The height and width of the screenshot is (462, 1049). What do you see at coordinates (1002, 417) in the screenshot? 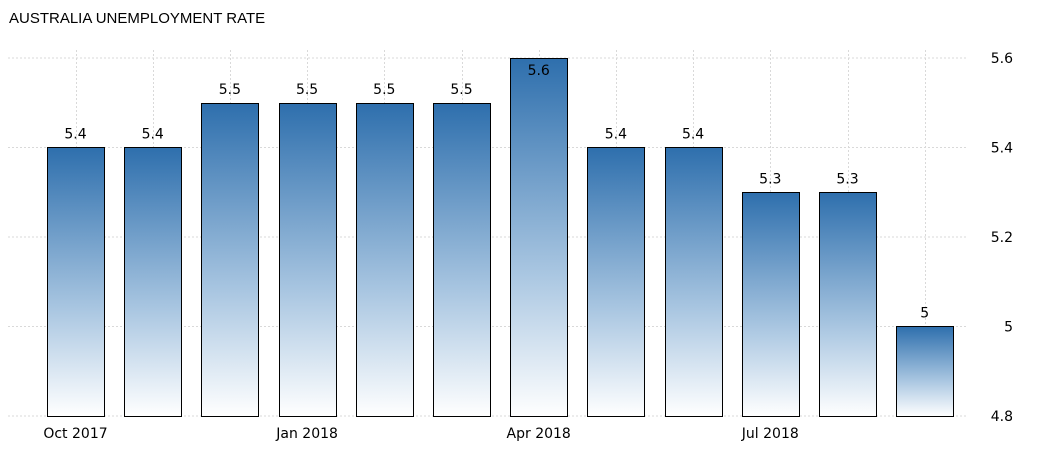
I see `y-tick-label: 4.8` at bounding box center [1002, 417].